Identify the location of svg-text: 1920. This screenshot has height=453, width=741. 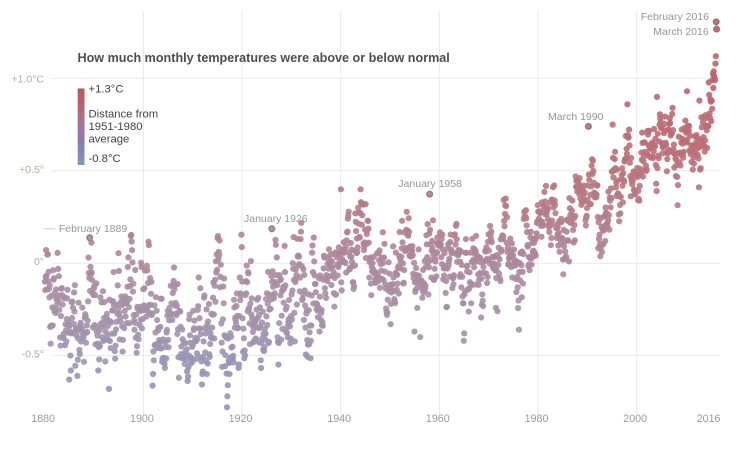
(241, 419).